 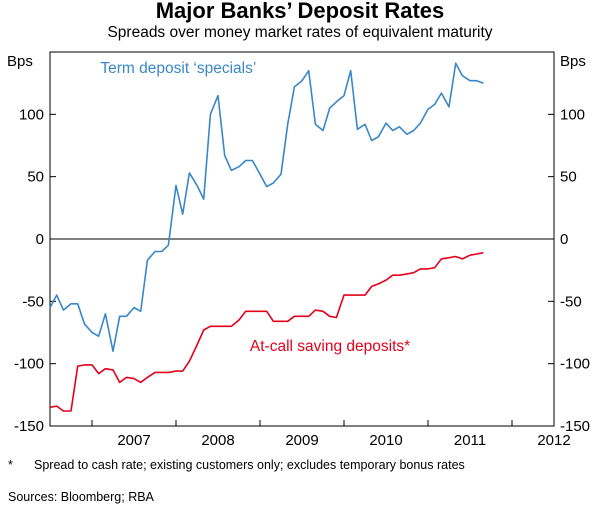 I want to click on series-label-at-call-saving-deposits: At-call saving deposits*, so click(x=330, y=346).